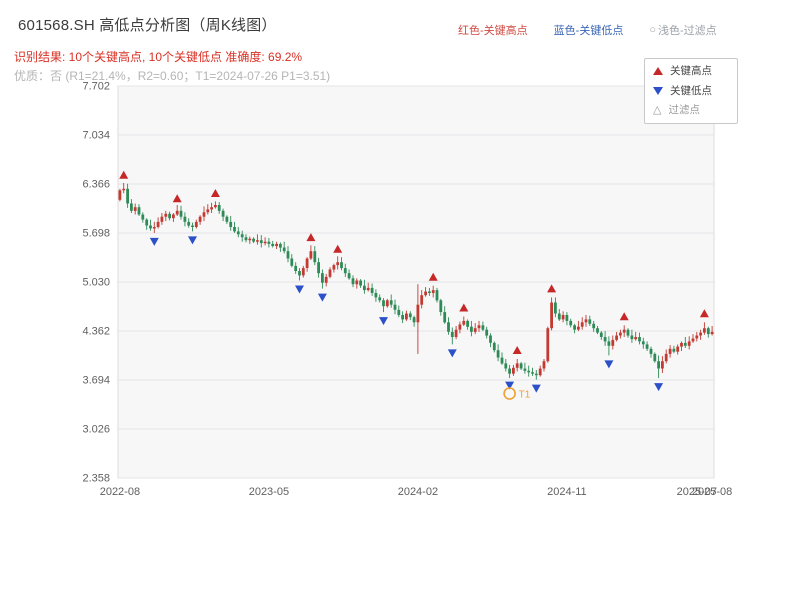 This screenshot has height=600, width=800. I want to click on svg-text: 2022-08, so click(120, 492).